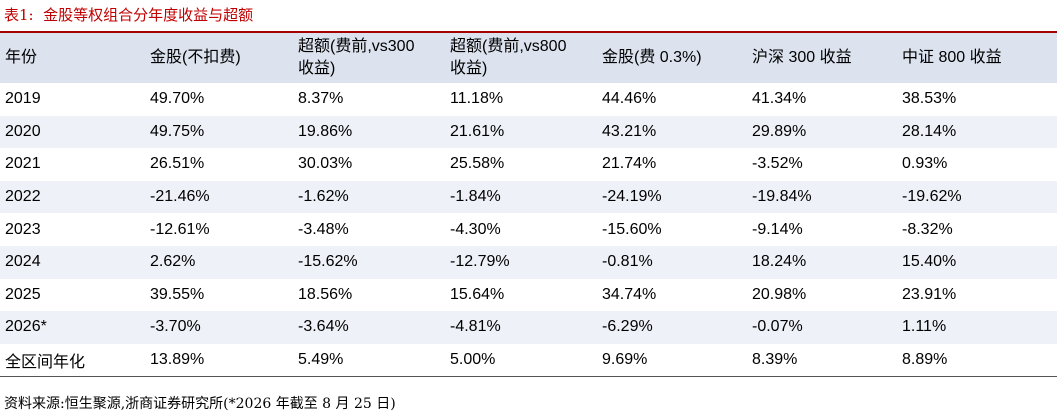 Image resolution: width=1057 pixels, height=417 pixels. What do you see at coordinates (521, 327) in the screenshot?
I see `table-cell: -4.81%` at bounding box center [521, 327].